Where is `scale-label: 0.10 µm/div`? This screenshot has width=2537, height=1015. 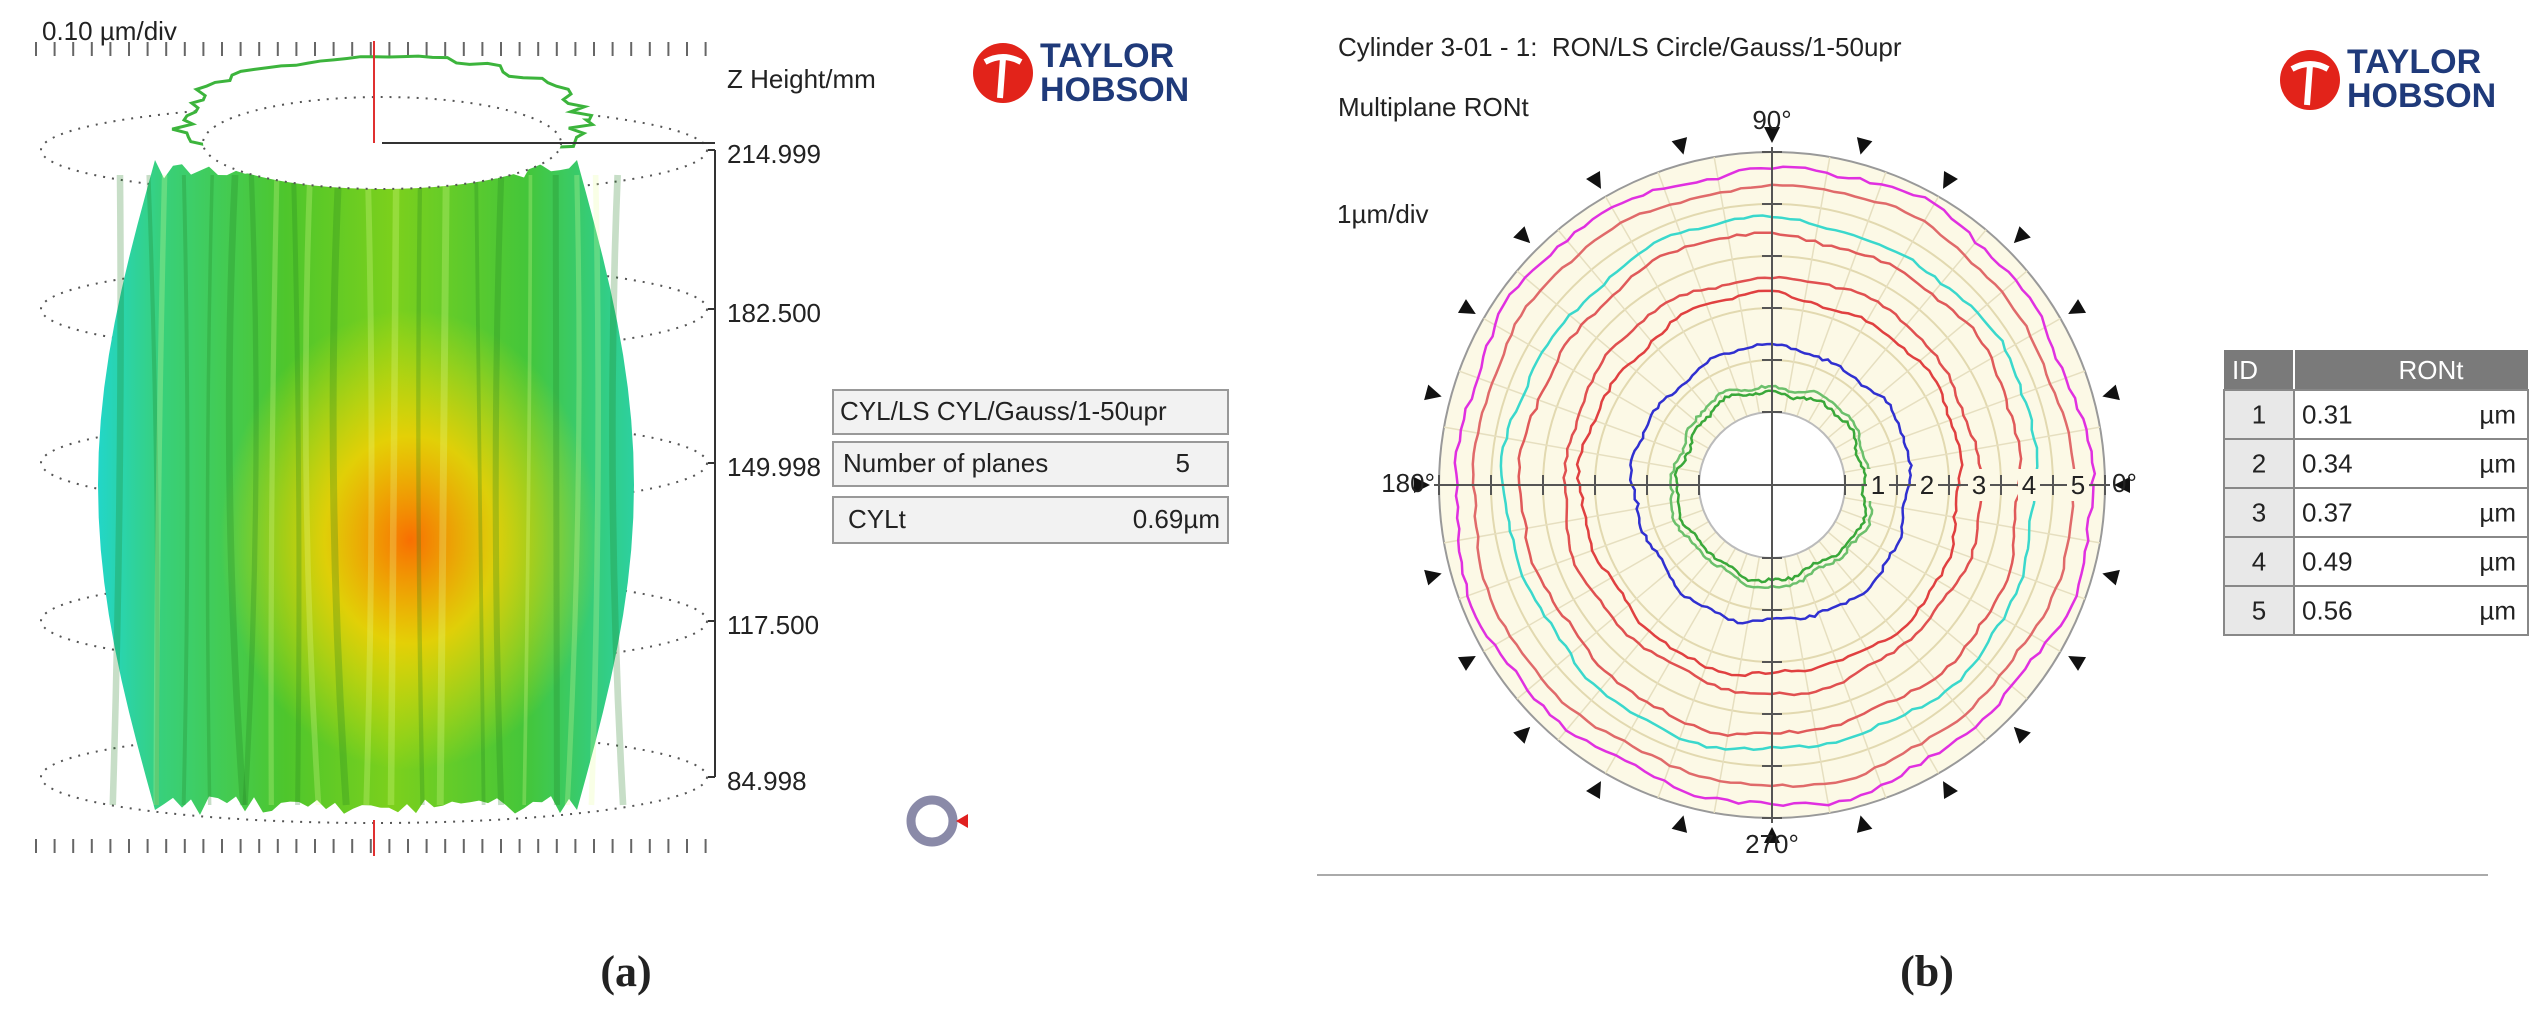 scale-label: 0.10 µm/div is located at coordinates (109, 31).